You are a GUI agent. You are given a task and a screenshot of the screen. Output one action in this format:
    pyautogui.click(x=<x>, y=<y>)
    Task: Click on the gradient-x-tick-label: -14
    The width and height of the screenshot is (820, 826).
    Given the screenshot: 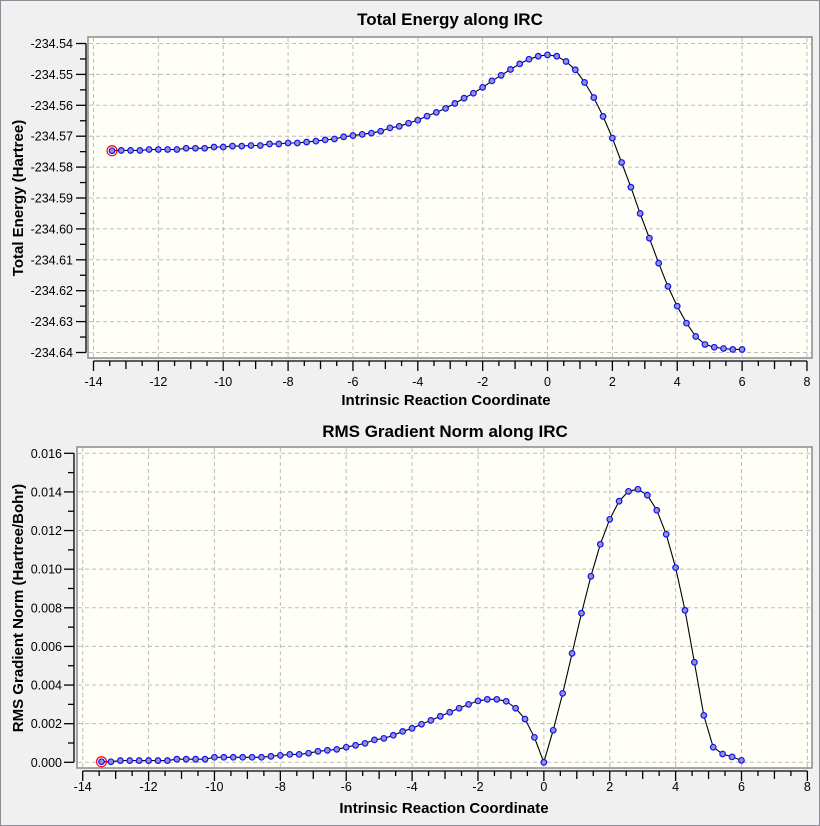 What is the action you would take?
    pyautogui.click(x=83, y=787)
    